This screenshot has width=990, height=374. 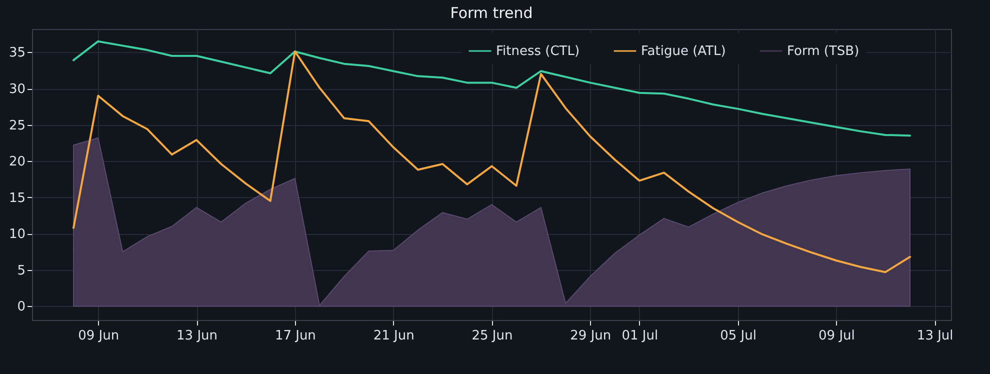 I want to click on x-tick-label: 09 Jun, so click(x=99, y=336).